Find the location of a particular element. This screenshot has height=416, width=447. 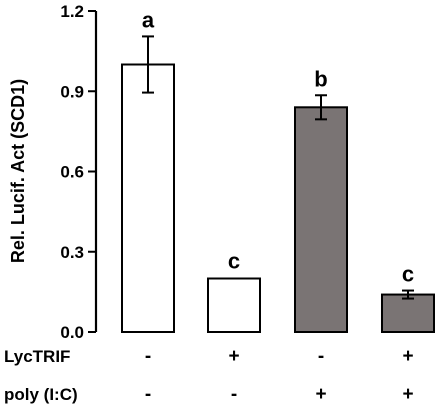

y-tick-label: 0.3 is located at coordinates (72, 252).